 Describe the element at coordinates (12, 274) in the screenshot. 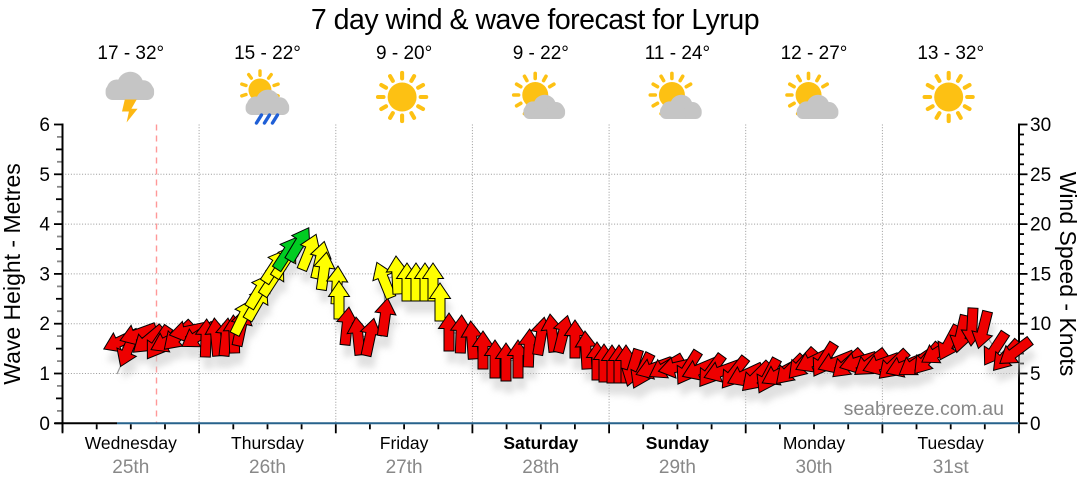

I see `svg-text: Wave Height - Metres` at that location.